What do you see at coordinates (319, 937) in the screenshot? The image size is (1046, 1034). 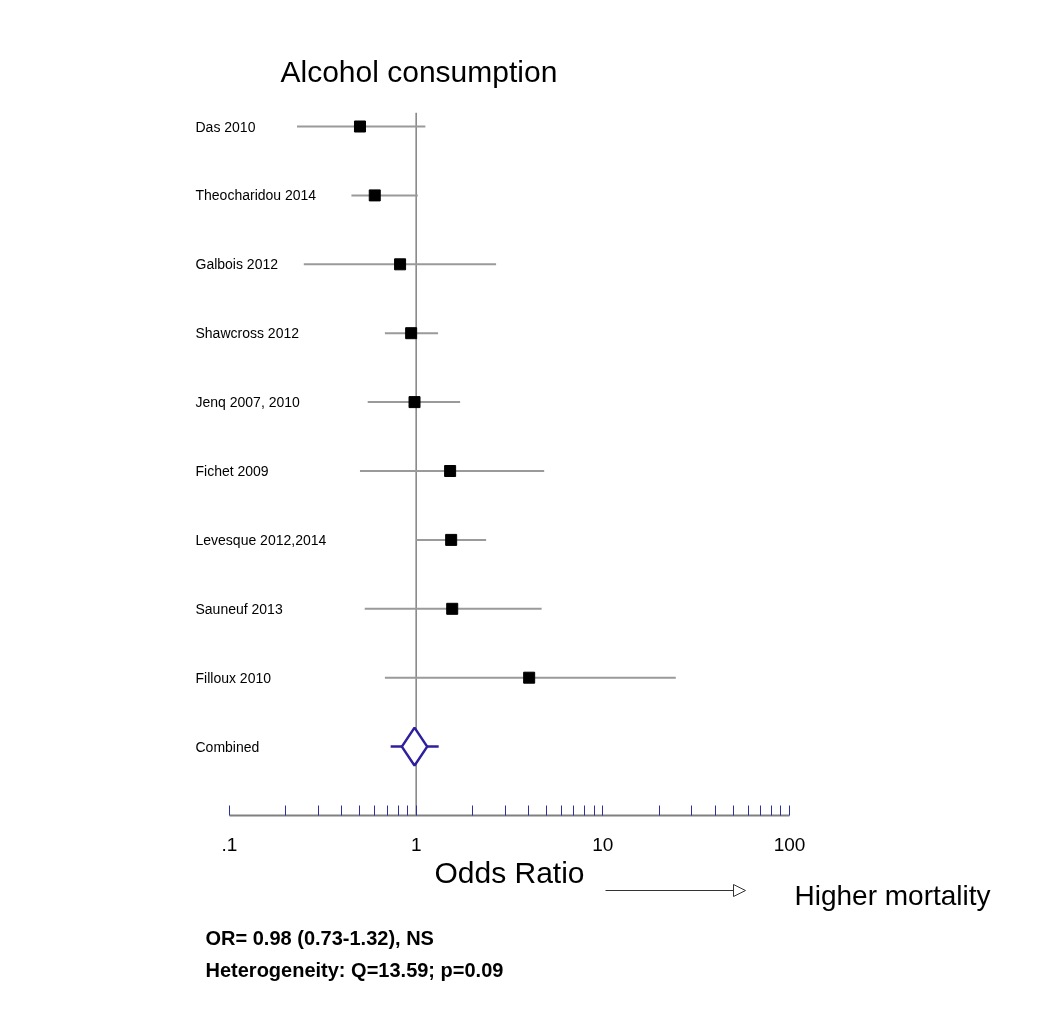 I see `text: OR= 0.98 (0.73-1.32), NS` at bounding box center [319, 937].